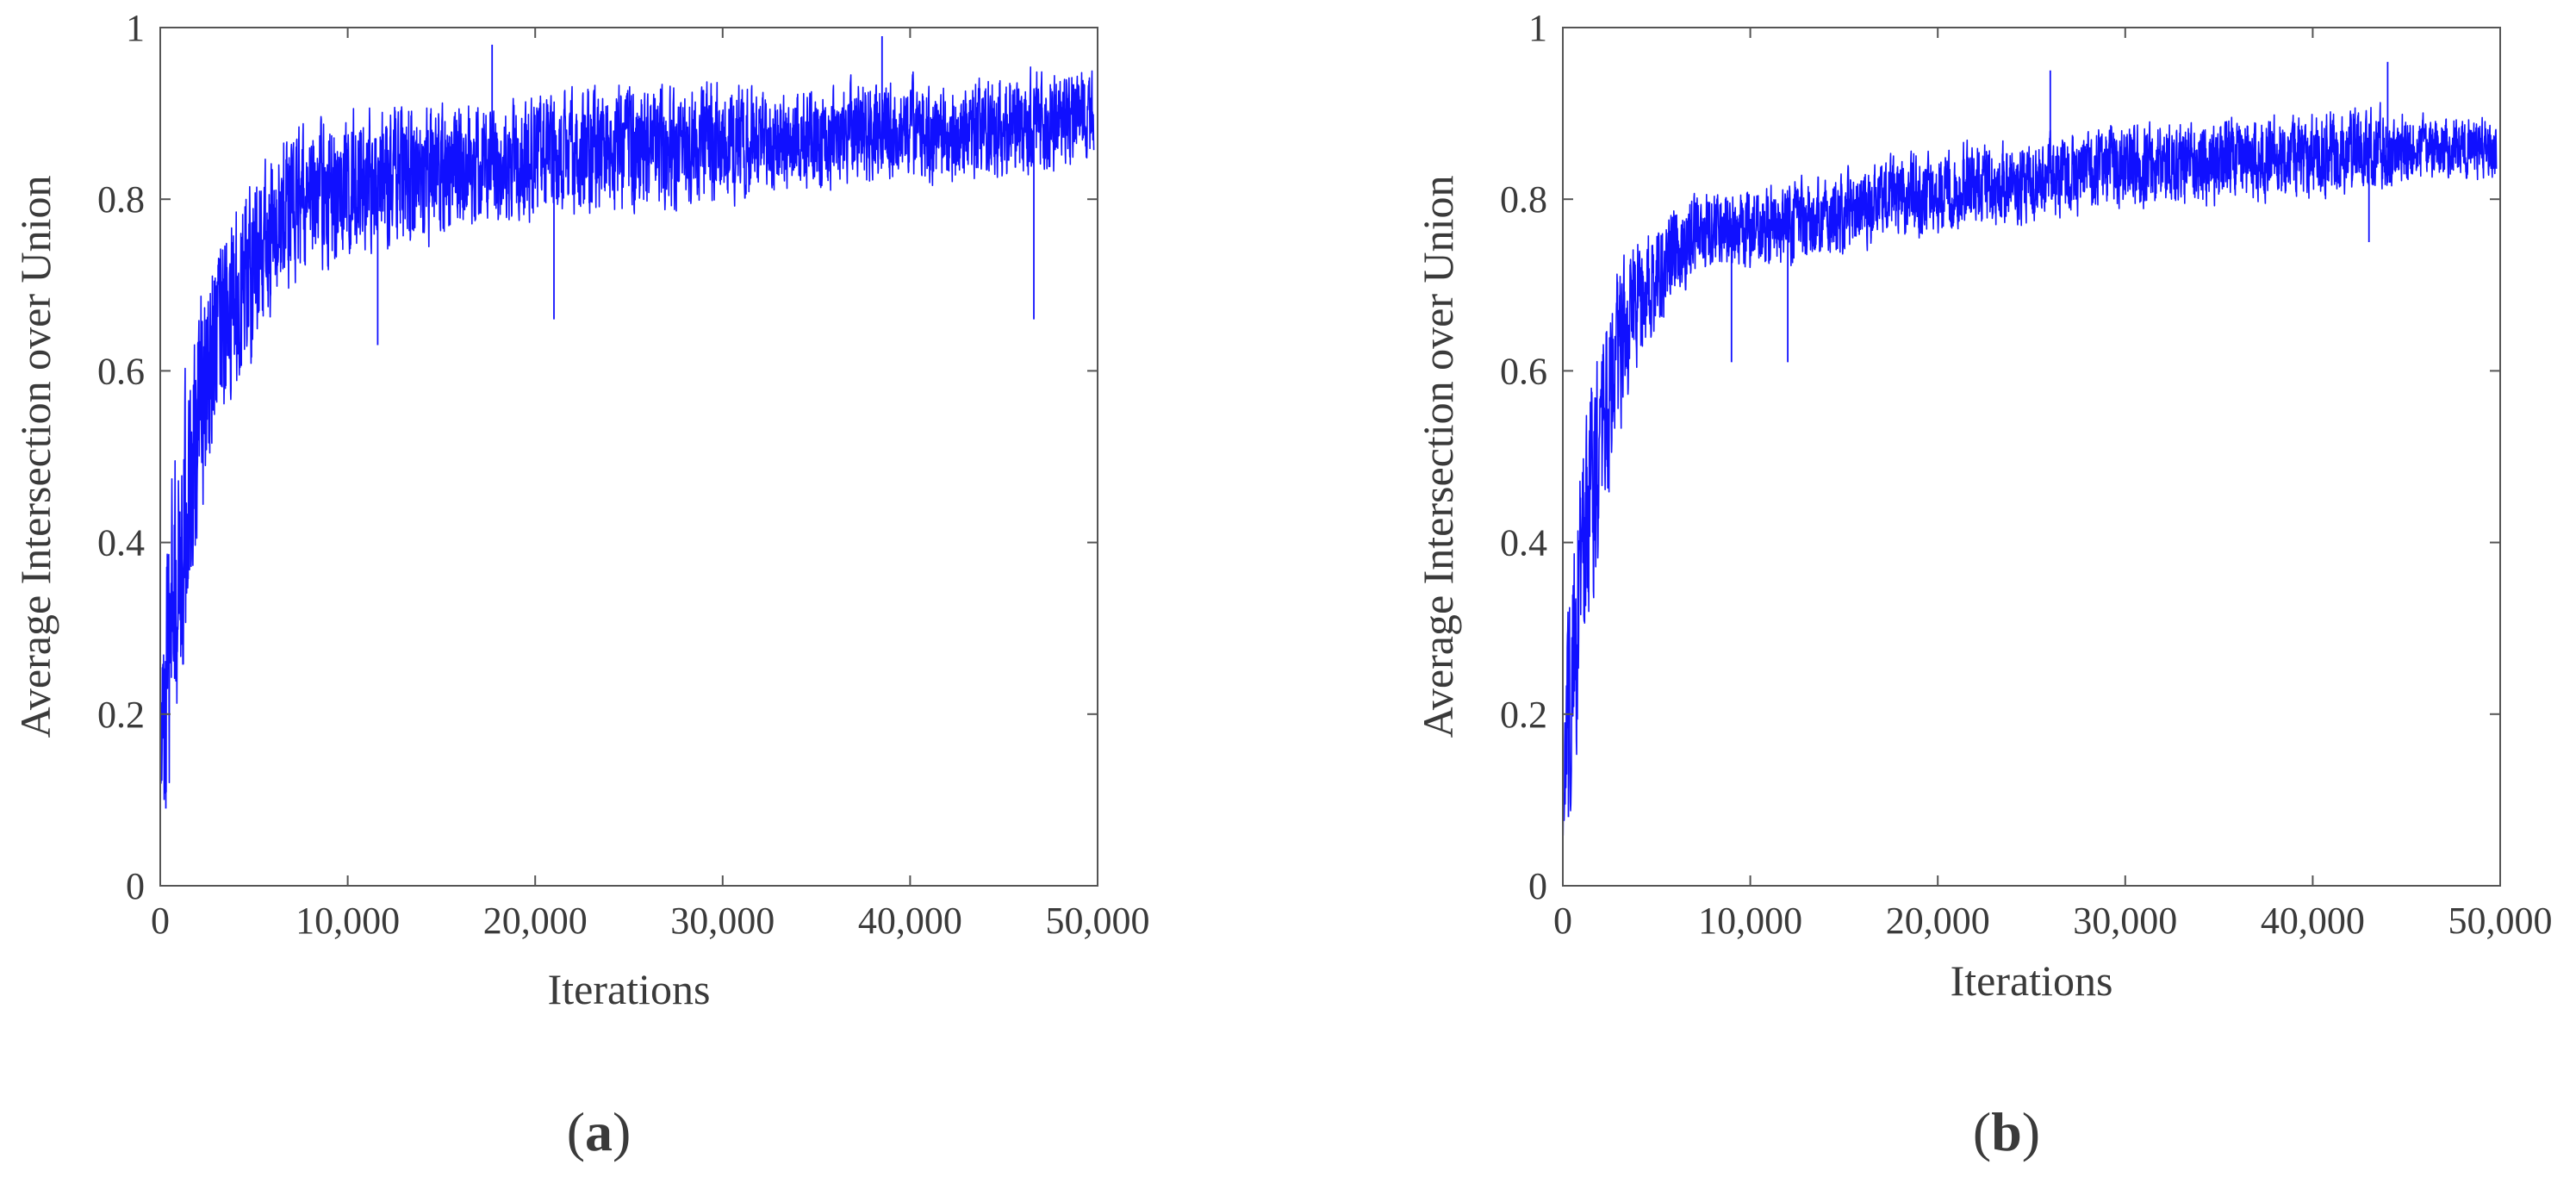 The width and height of the screenshot is (2576, 1177). What do you see at coordinates (160, 921) in the screenshot?
I see `chart-a-x-tick-label: 0` at bounding box center [160, 921].